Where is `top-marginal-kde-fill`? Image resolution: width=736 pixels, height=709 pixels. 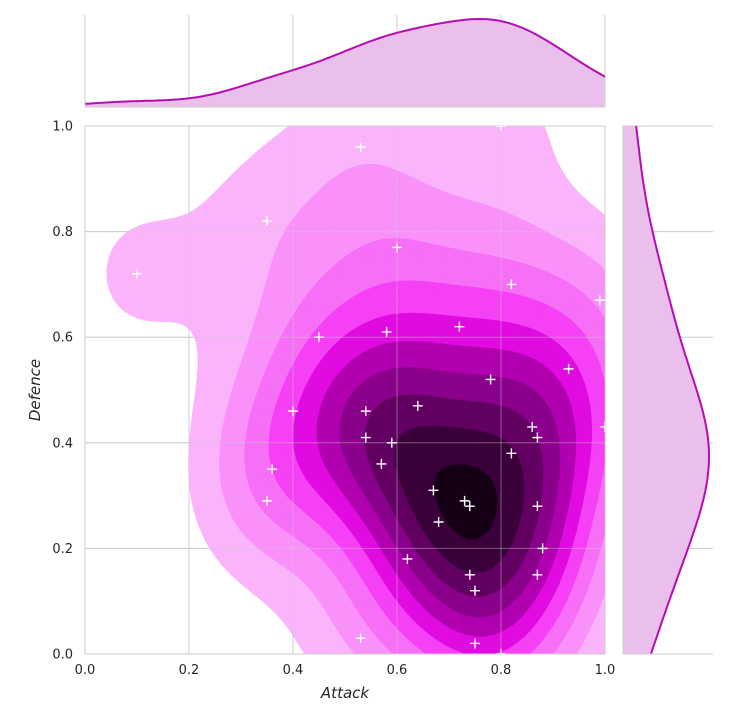 top-marginal-kde-fill is located at coordinates (345, 63).